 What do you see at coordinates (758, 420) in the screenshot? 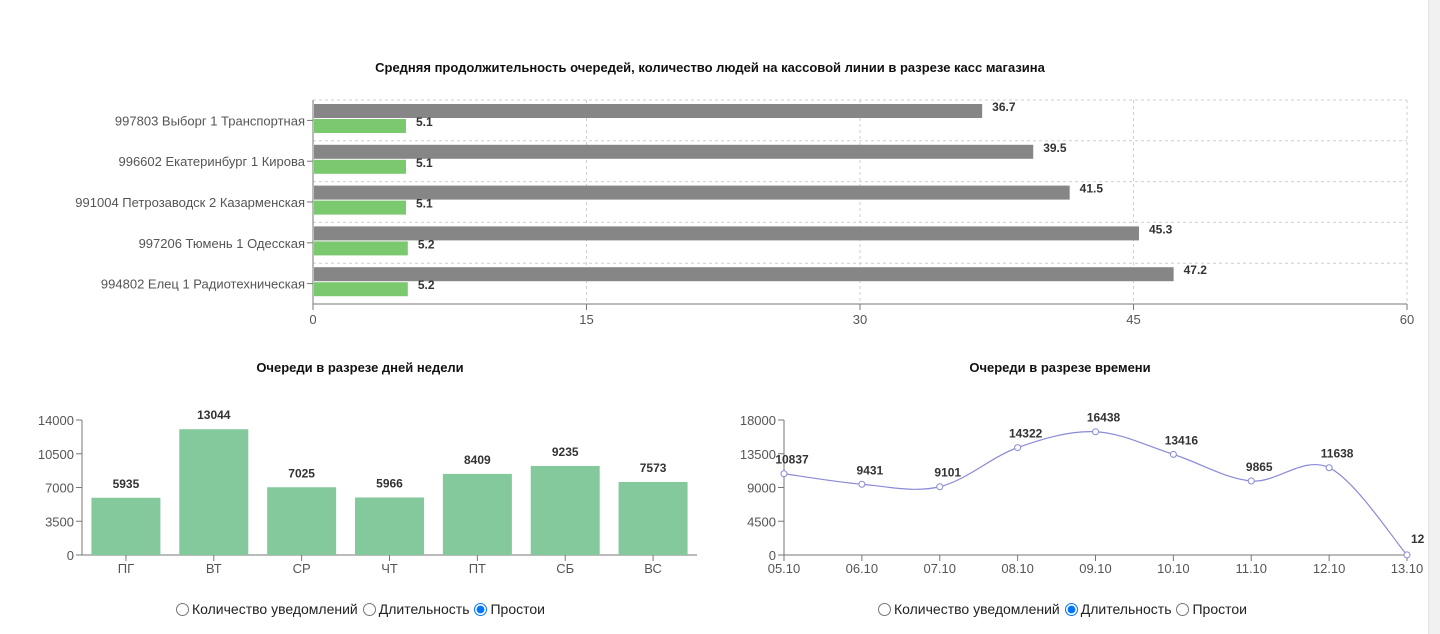
I see `y-tick-label: 18000` at bounding box center [758, 420].